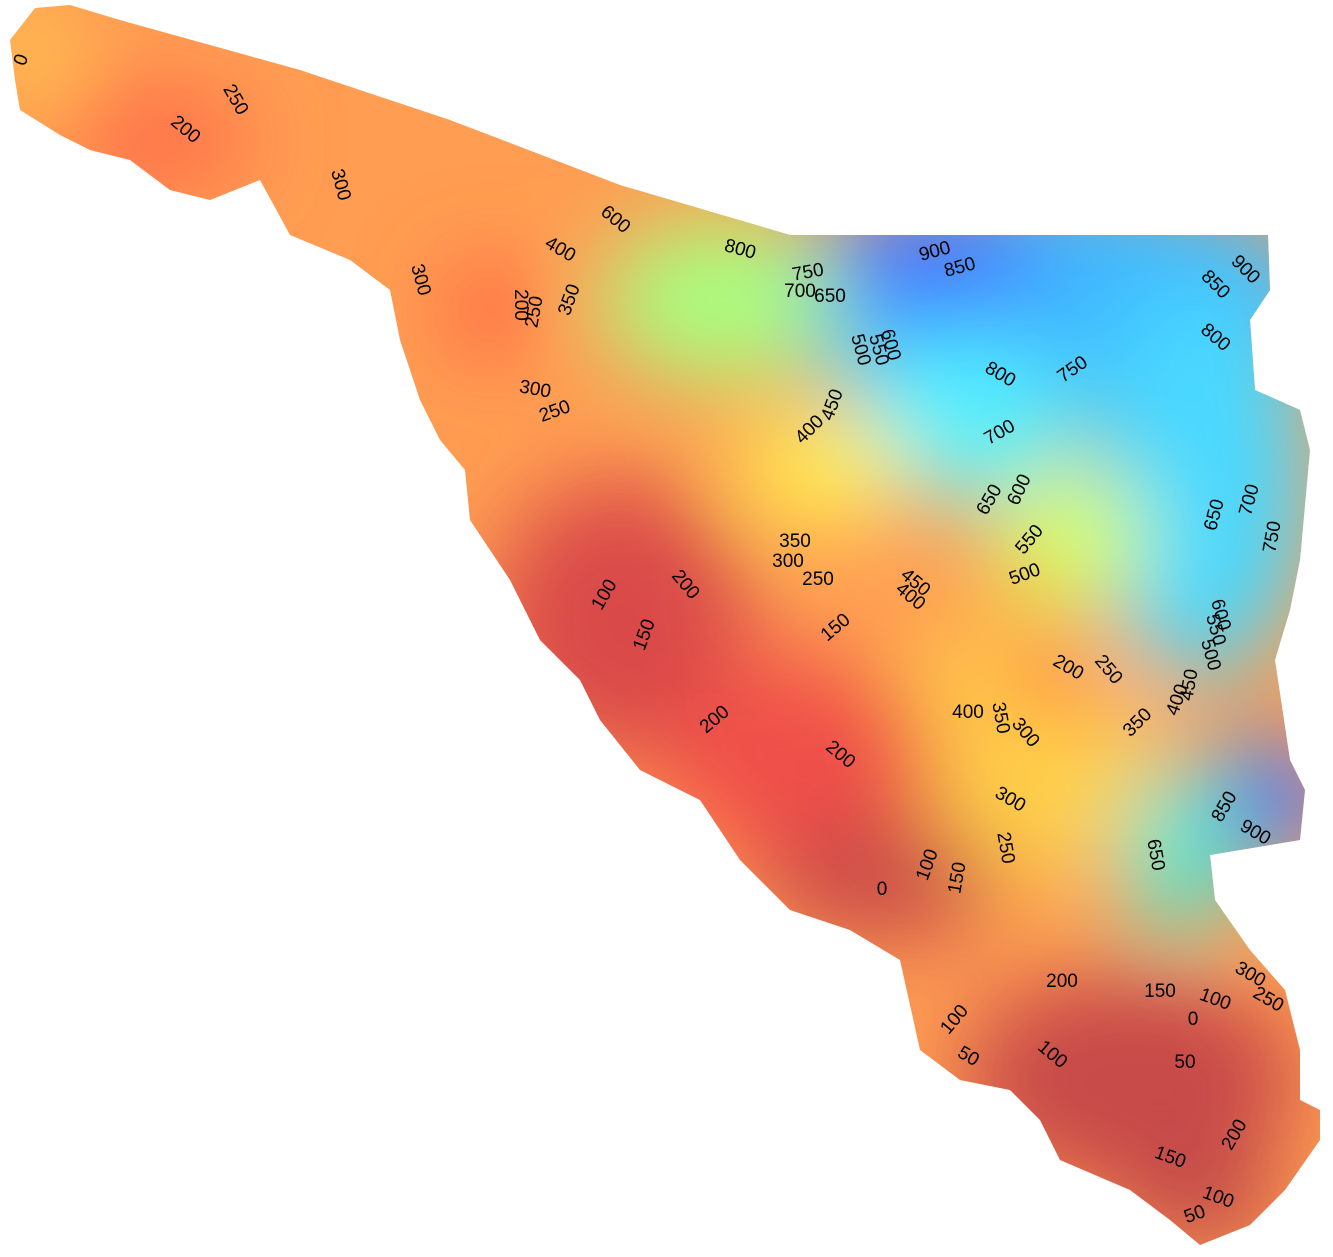 This screenshot has width=1333, height=1257. I want to click on contour-label: 250, so click(818, 579).